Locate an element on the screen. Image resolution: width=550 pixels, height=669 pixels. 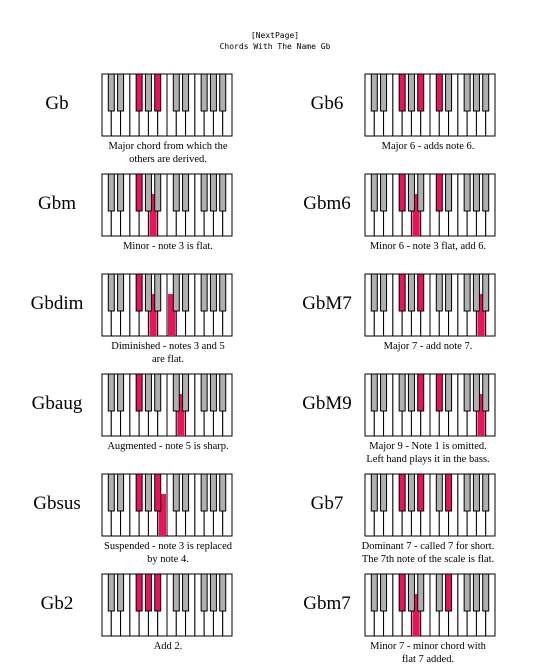
description-line: by note 4. is located at coordinates (168, 559).